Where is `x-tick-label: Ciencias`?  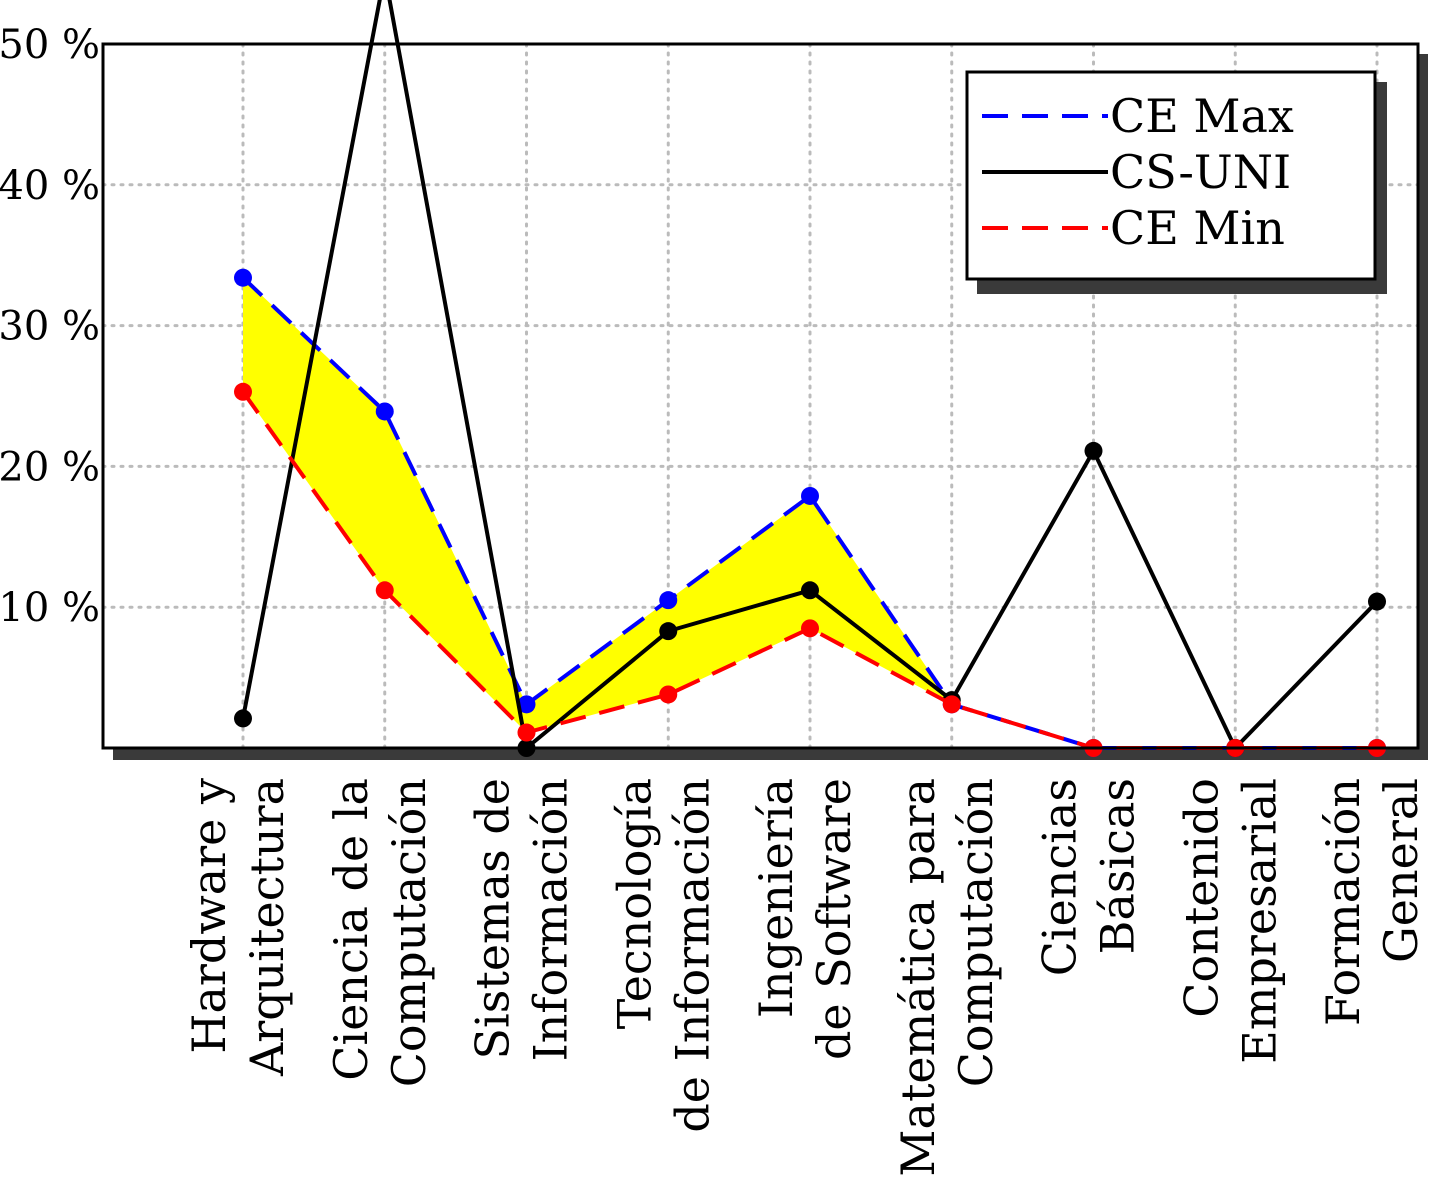
x-tick-label: Ciencias is located at coordinates (1060, 877).